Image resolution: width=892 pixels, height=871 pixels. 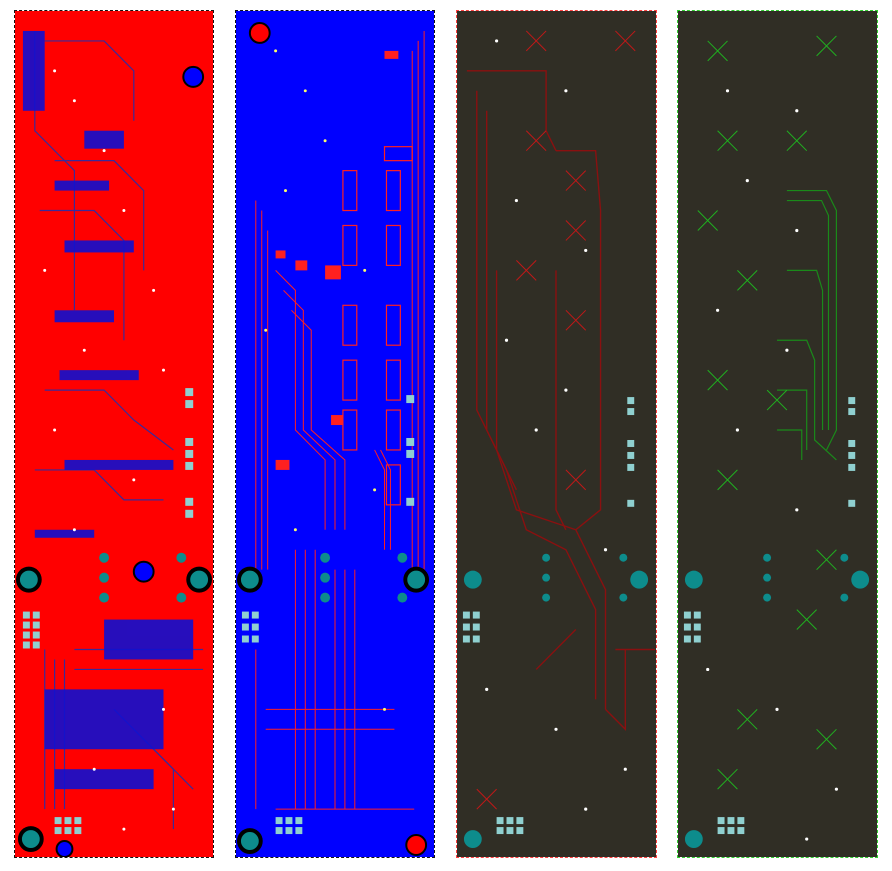 What do you see at coordinates (807, 325) in the screenshot?
I see `signal-traces` at bounding box center [807, 325].